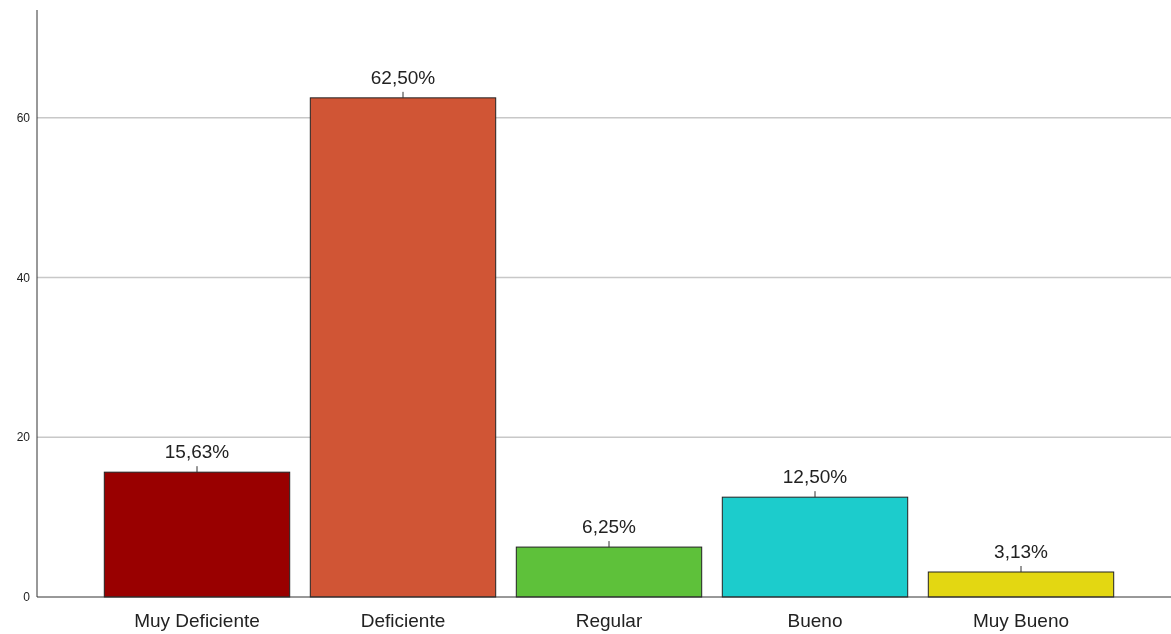 This screenshot has width=1171, height=634. I want to click on y-tick-label: 60, so click(23, 118).